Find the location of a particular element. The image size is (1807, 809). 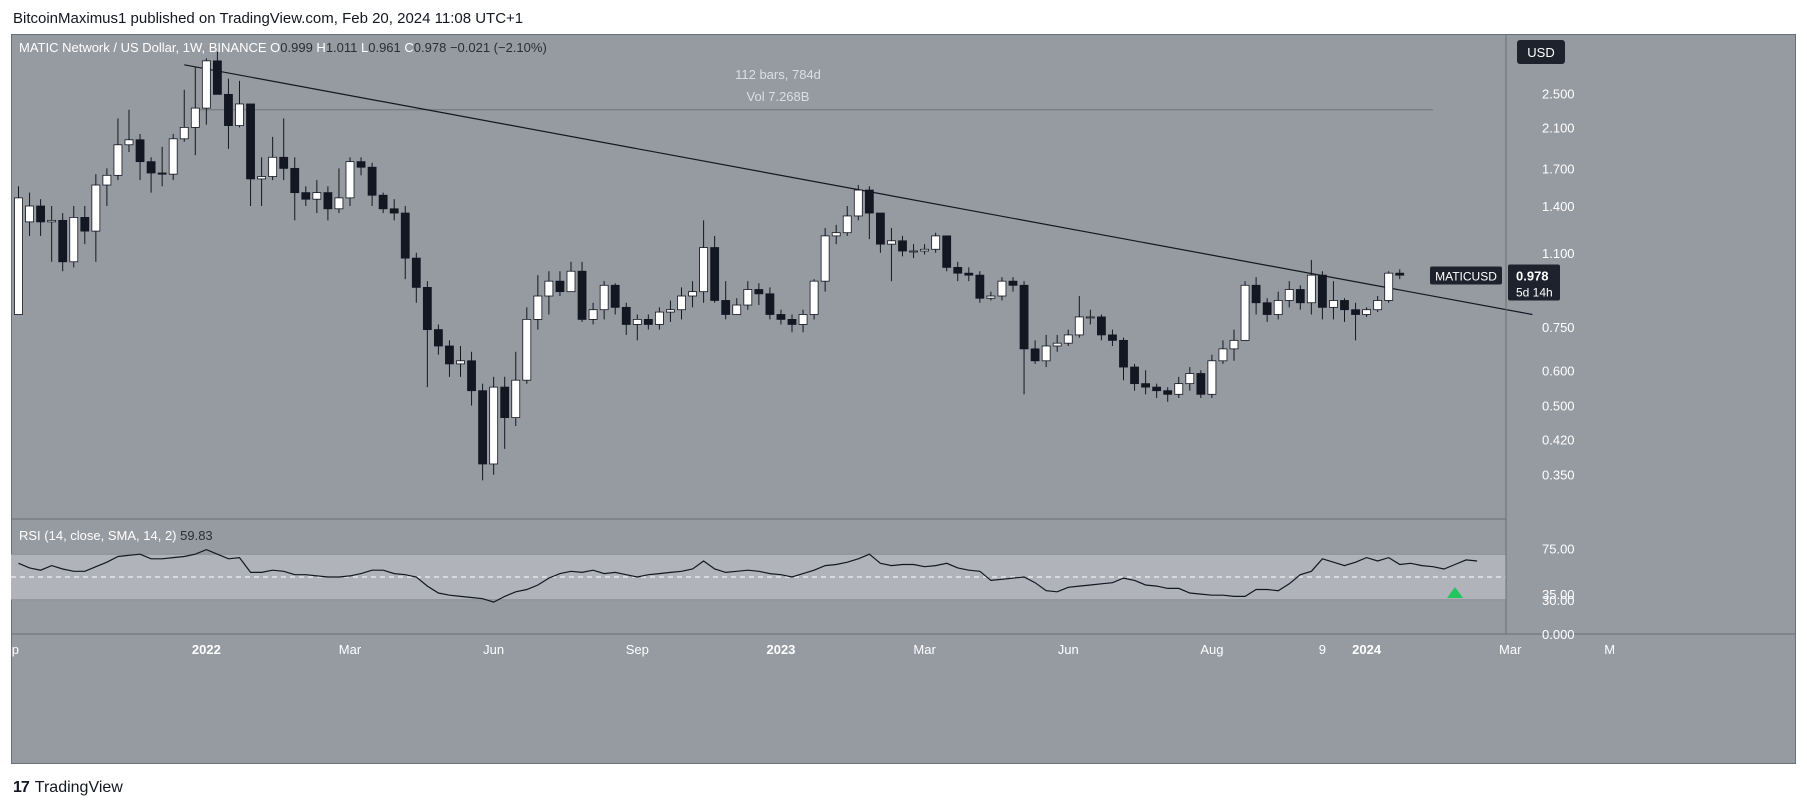

last-price-box is located at coordinates (1534, 282).